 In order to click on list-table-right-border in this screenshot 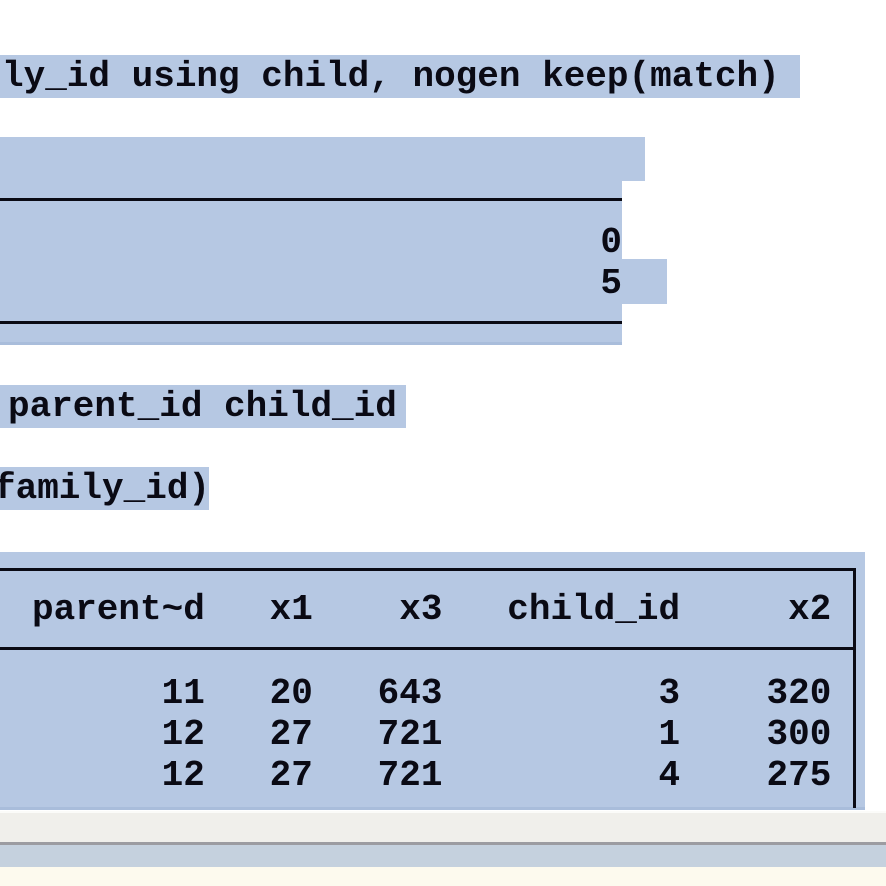, I will do `click(854, 688)`.